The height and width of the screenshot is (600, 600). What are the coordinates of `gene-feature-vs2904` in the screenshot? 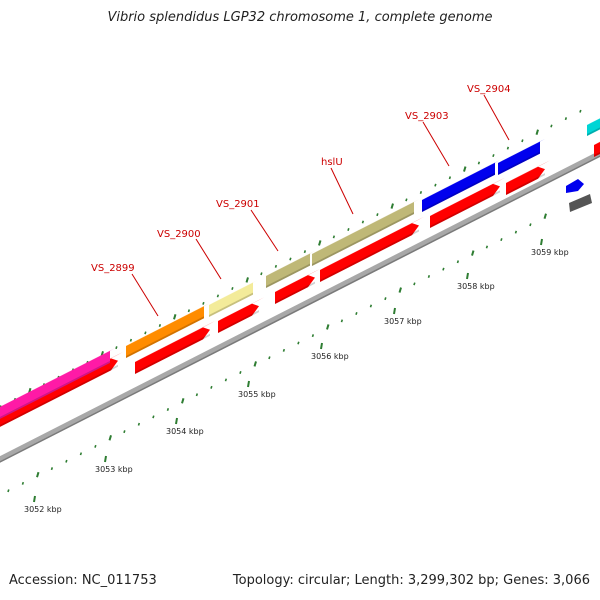 It's located at (519, 158).